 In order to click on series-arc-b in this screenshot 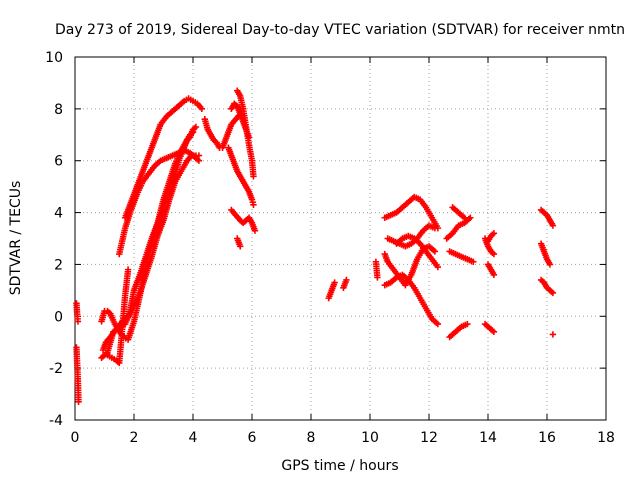, I will do `click(77, 375)`.